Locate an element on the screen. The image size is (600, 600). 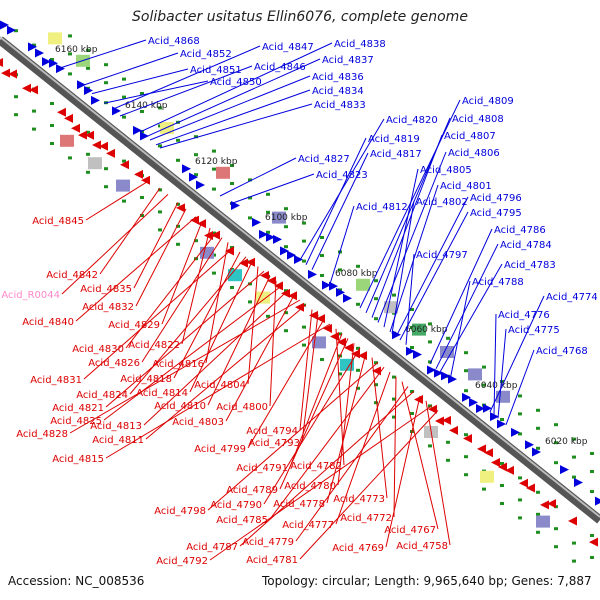
gene-label: Acid_4832 is located at coordinates (108, 307).